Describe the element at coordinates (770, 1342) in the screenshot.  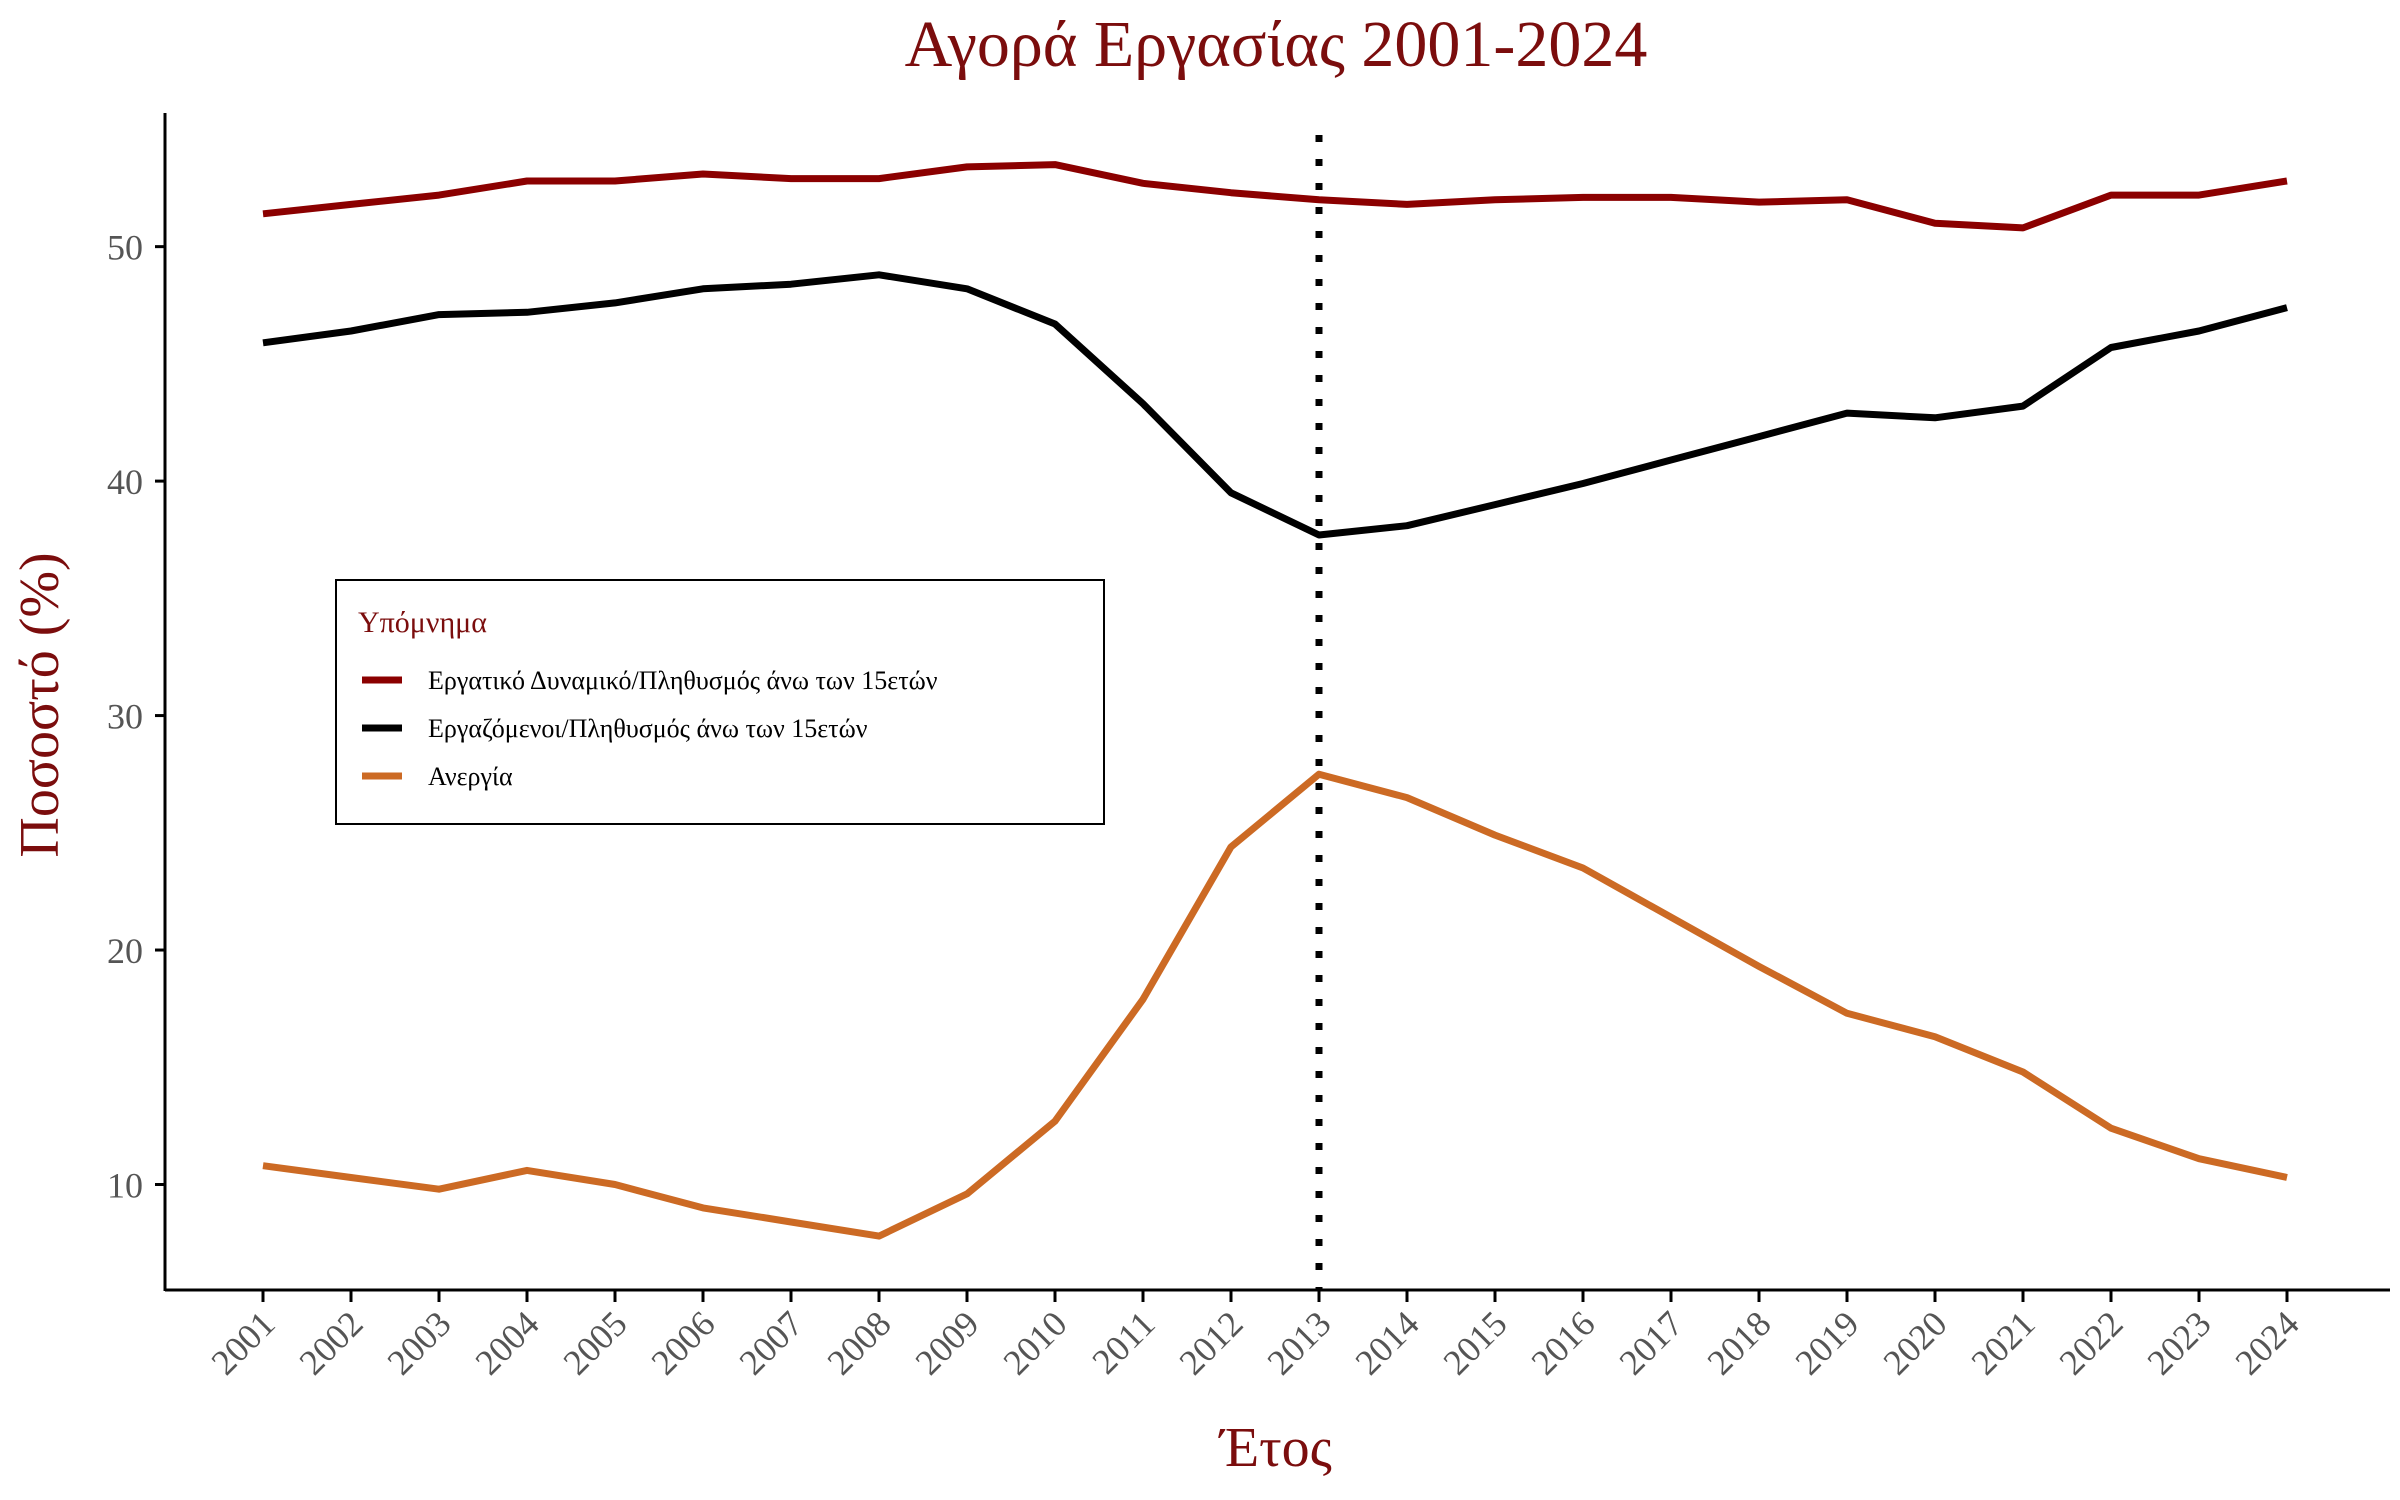
I see `x-tick-label: 2007` at that location.